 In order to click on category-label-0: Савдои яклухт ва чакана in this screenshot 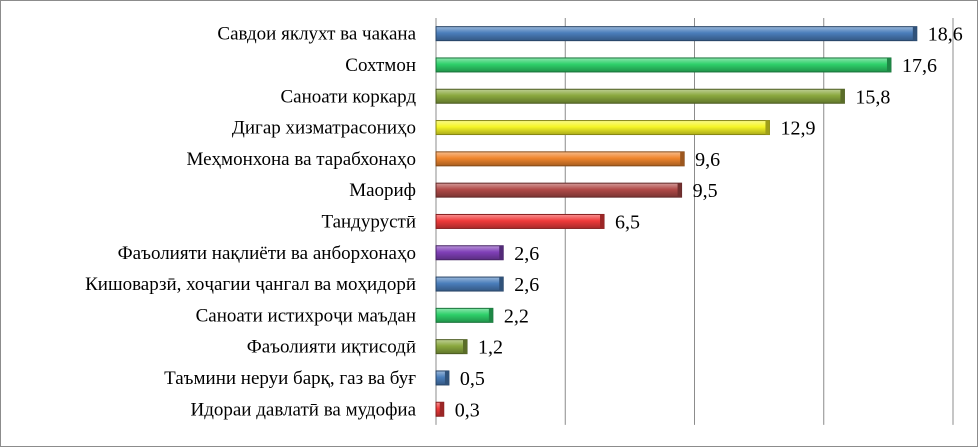, I will do `click(316, 34)`.